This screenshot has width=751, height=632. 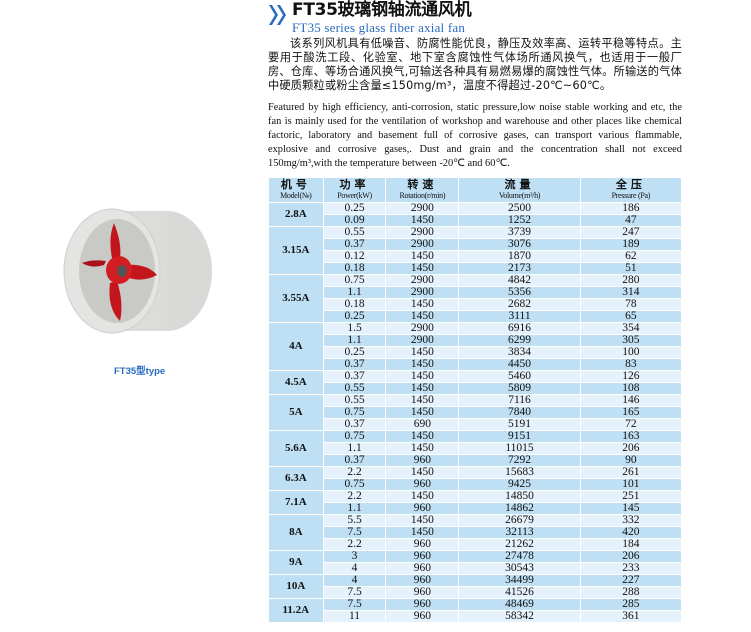 I want to click on cell-pressure: 72, so click(x=630, y=424).